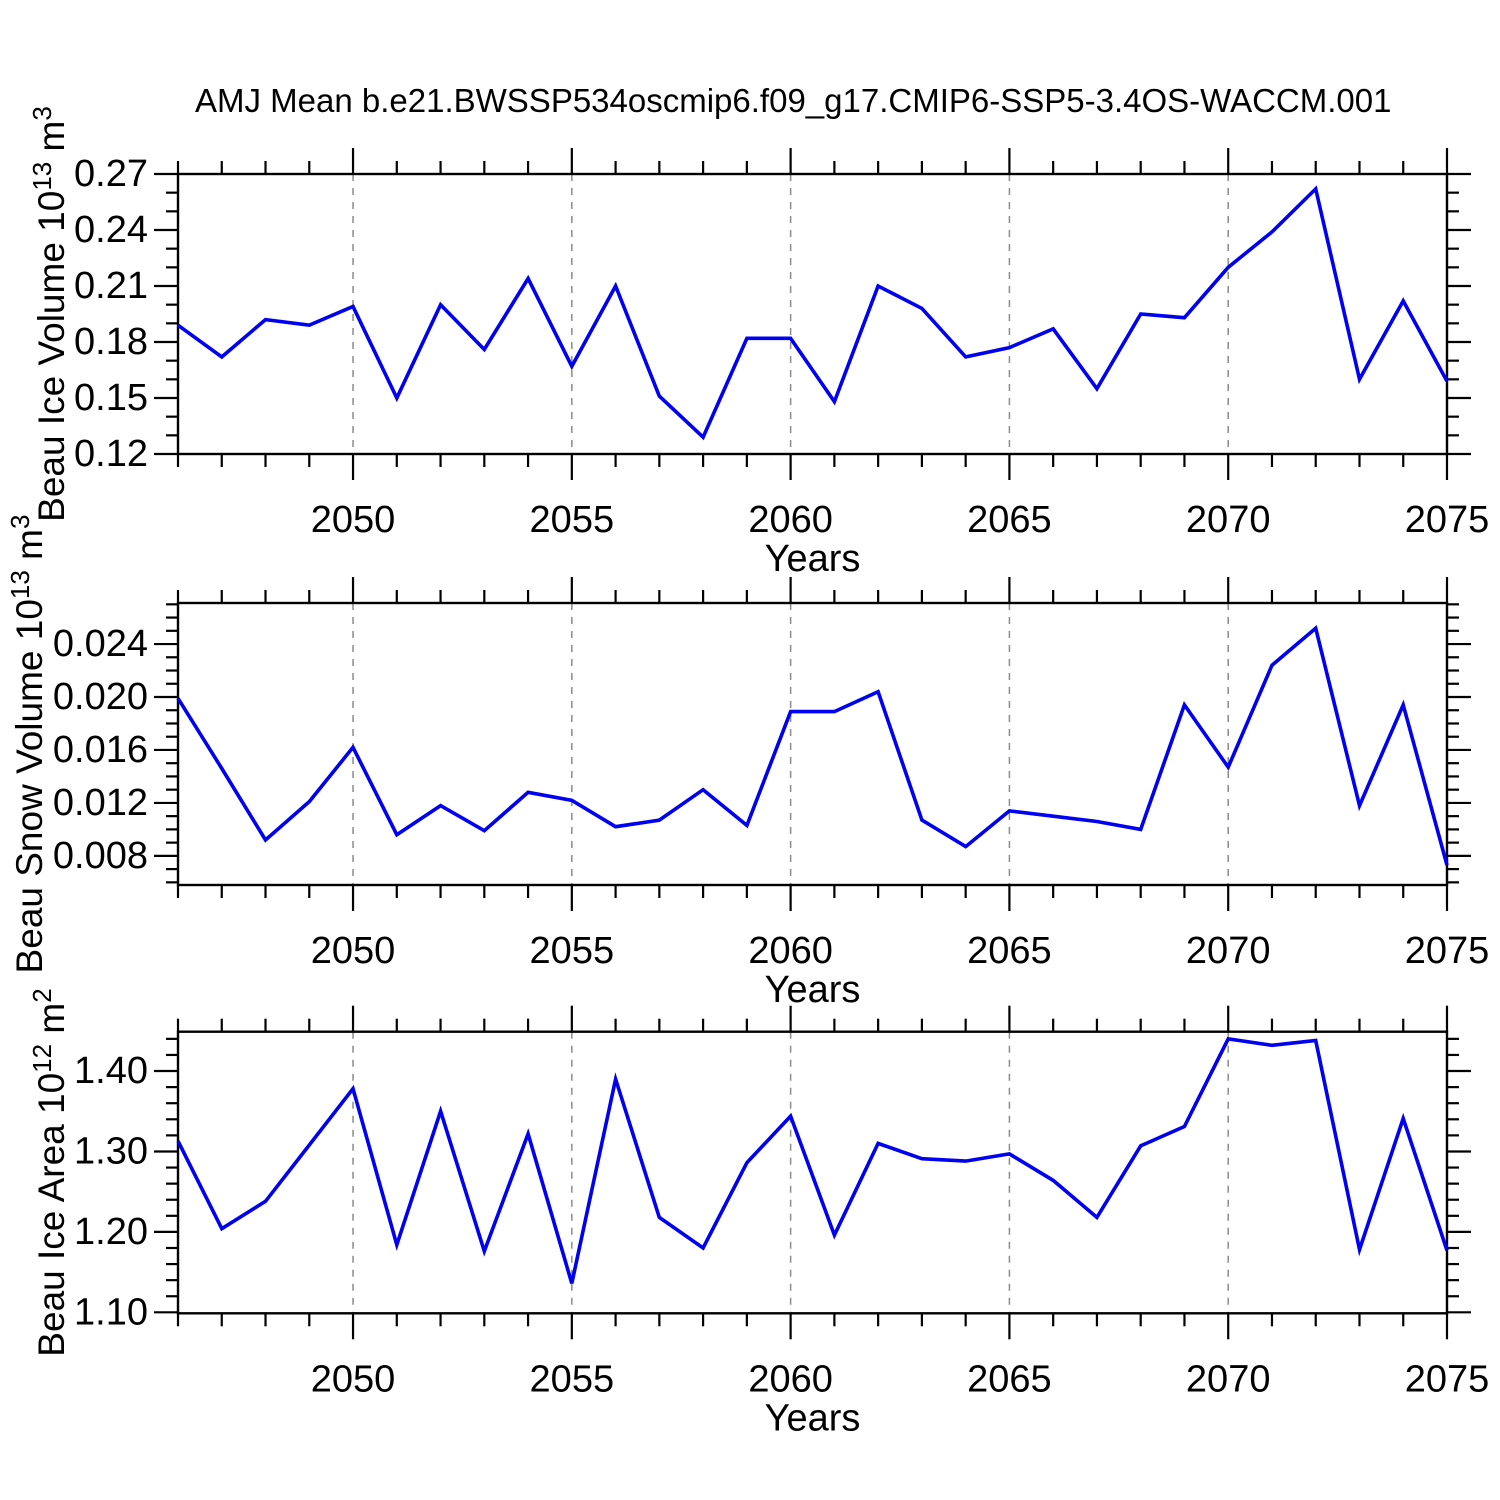 The image size is (1500, 1500). I want to click on y-tick-label: 0.016, so click(100, 750).